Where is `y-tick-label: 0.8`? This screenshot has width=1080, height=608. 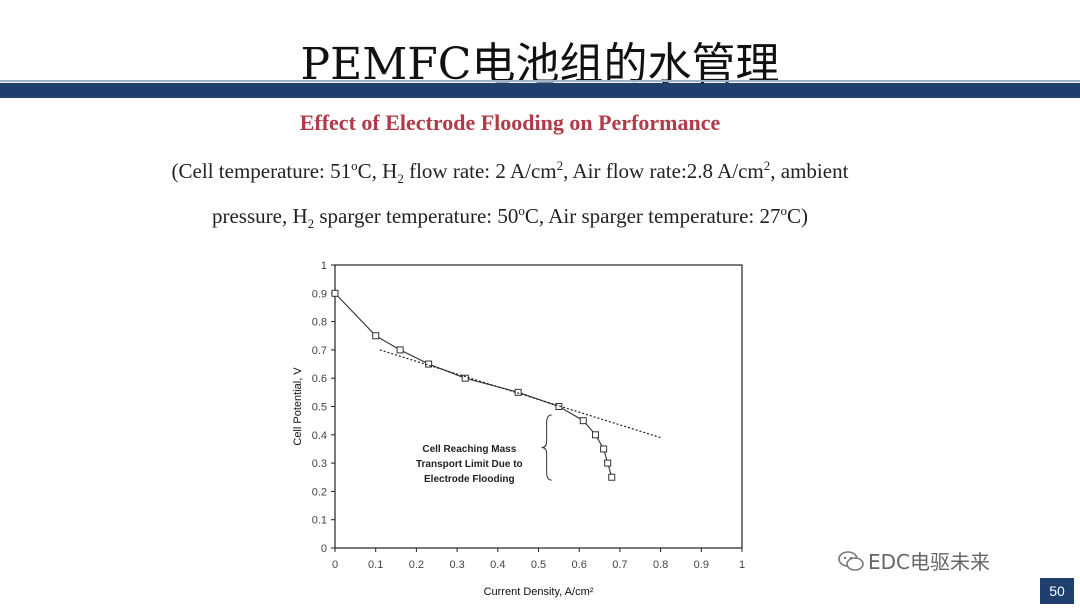
y-tick-label: 0.8 is located at coordinates (319, 323).